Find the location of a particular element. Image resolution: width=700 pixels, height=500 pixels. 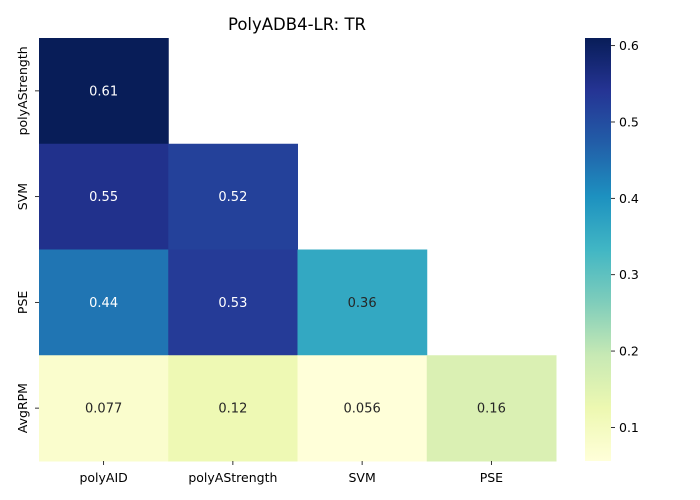

cell-value-label: 0.44 is located at coordinates (103, 303).